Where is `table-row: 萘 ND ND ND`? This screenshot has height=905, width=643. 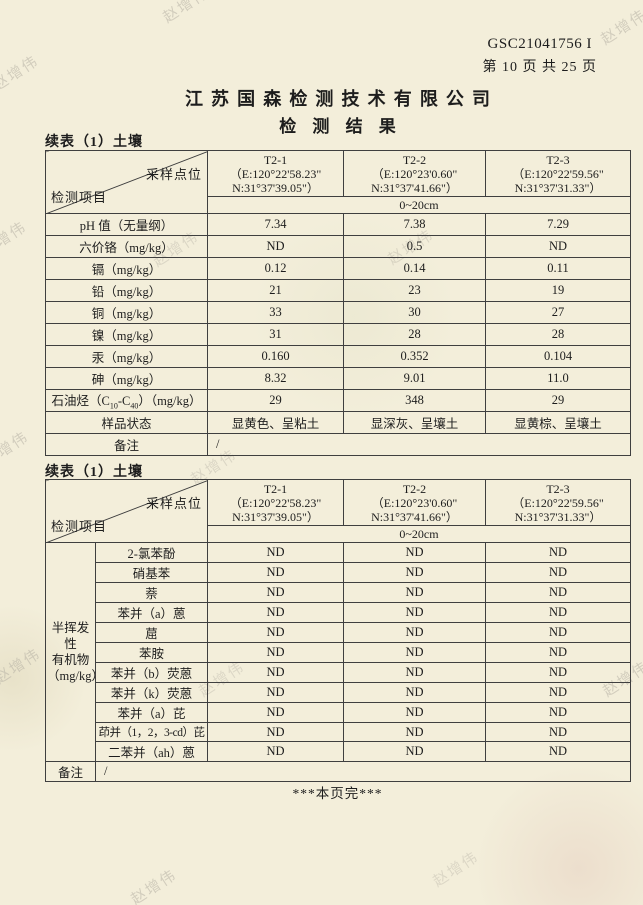 table-row: 萘 ND ND ND is located at coordinates (338, 592).